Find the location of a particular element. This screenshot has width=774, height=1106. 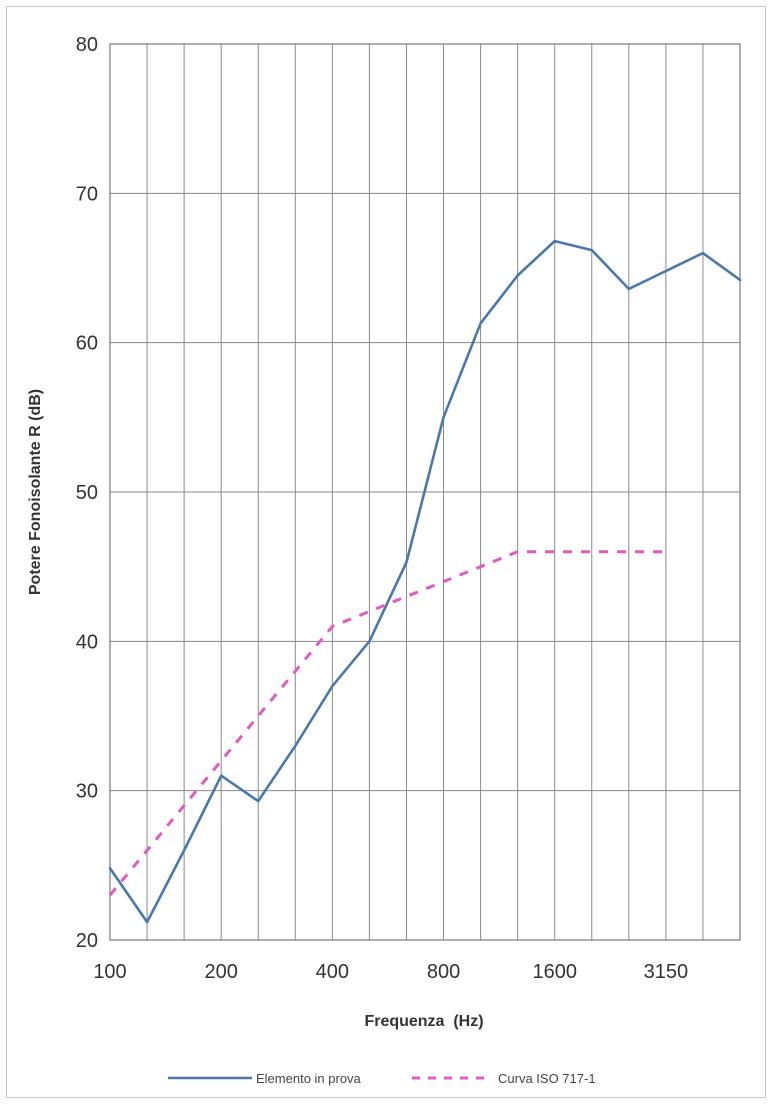

y-axis-title: Potere Fonoisolante R (dB) is located at coordinates (35, 492).